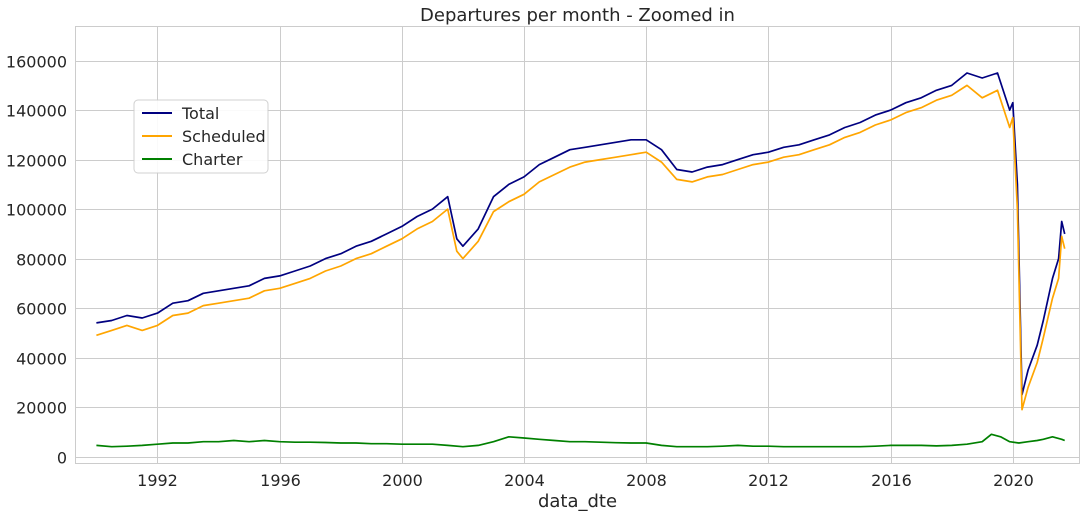 Image resolution: width=1086 pixels, height=516 pixels. What do you see at coordinates (36, 111) in the screenshot?
I see `y-tick-label: 140000` at bounding box center [36, 111].